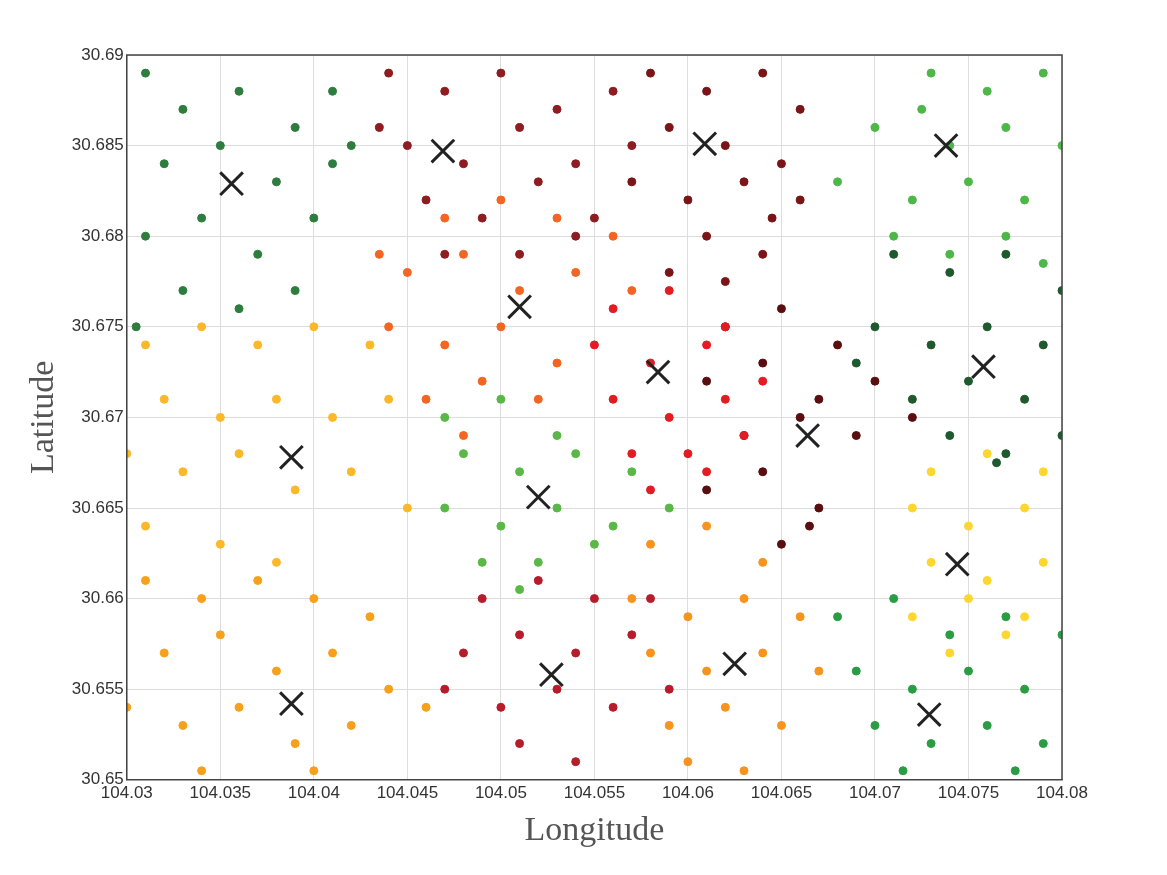 This screenshot has width=1167, height=875. What do you see at coordinates (874, 792) in the screenshot?
I see `x-tick-label: 104.07` at bounding box center [874, 792].